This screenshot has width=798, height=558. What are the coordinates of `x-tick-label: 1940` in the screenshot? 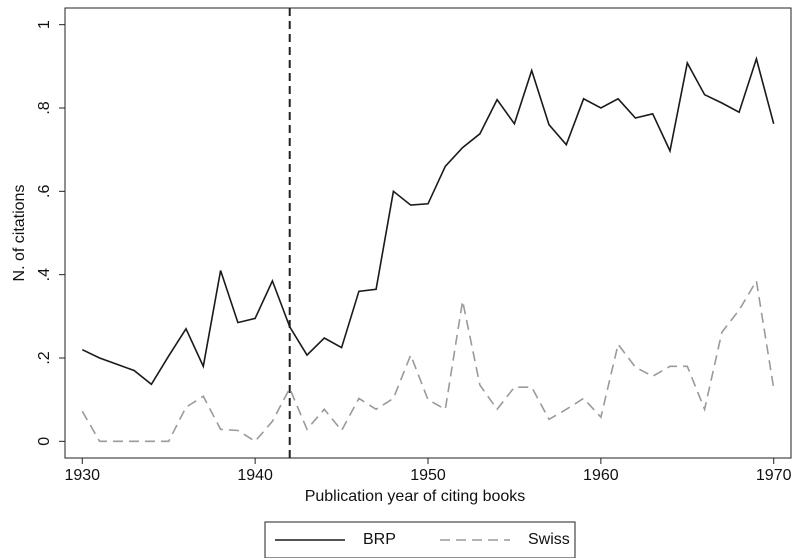 It's located at (255, 475).